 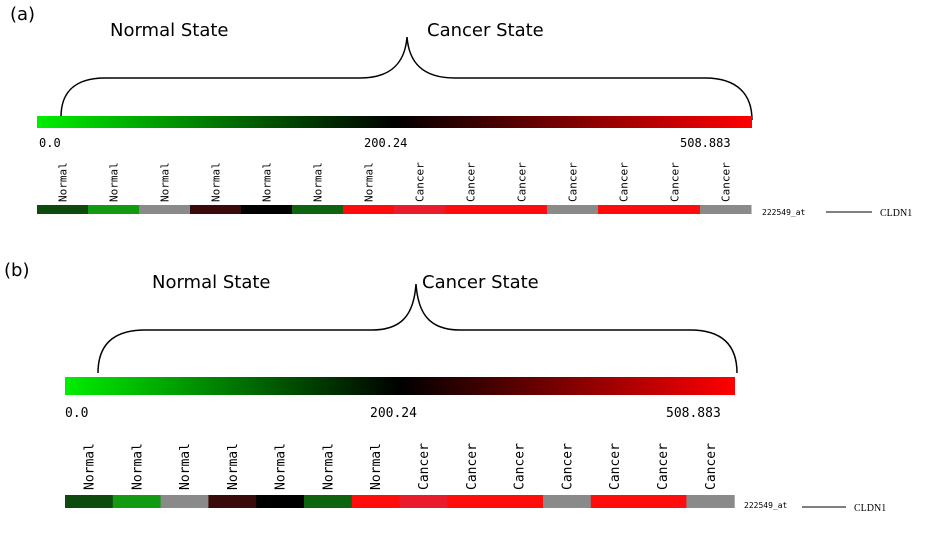 What do you see at coordinates (22, 14) in the screenshot?
I see `panel-label: (a)` at bounding box center [22, 14].